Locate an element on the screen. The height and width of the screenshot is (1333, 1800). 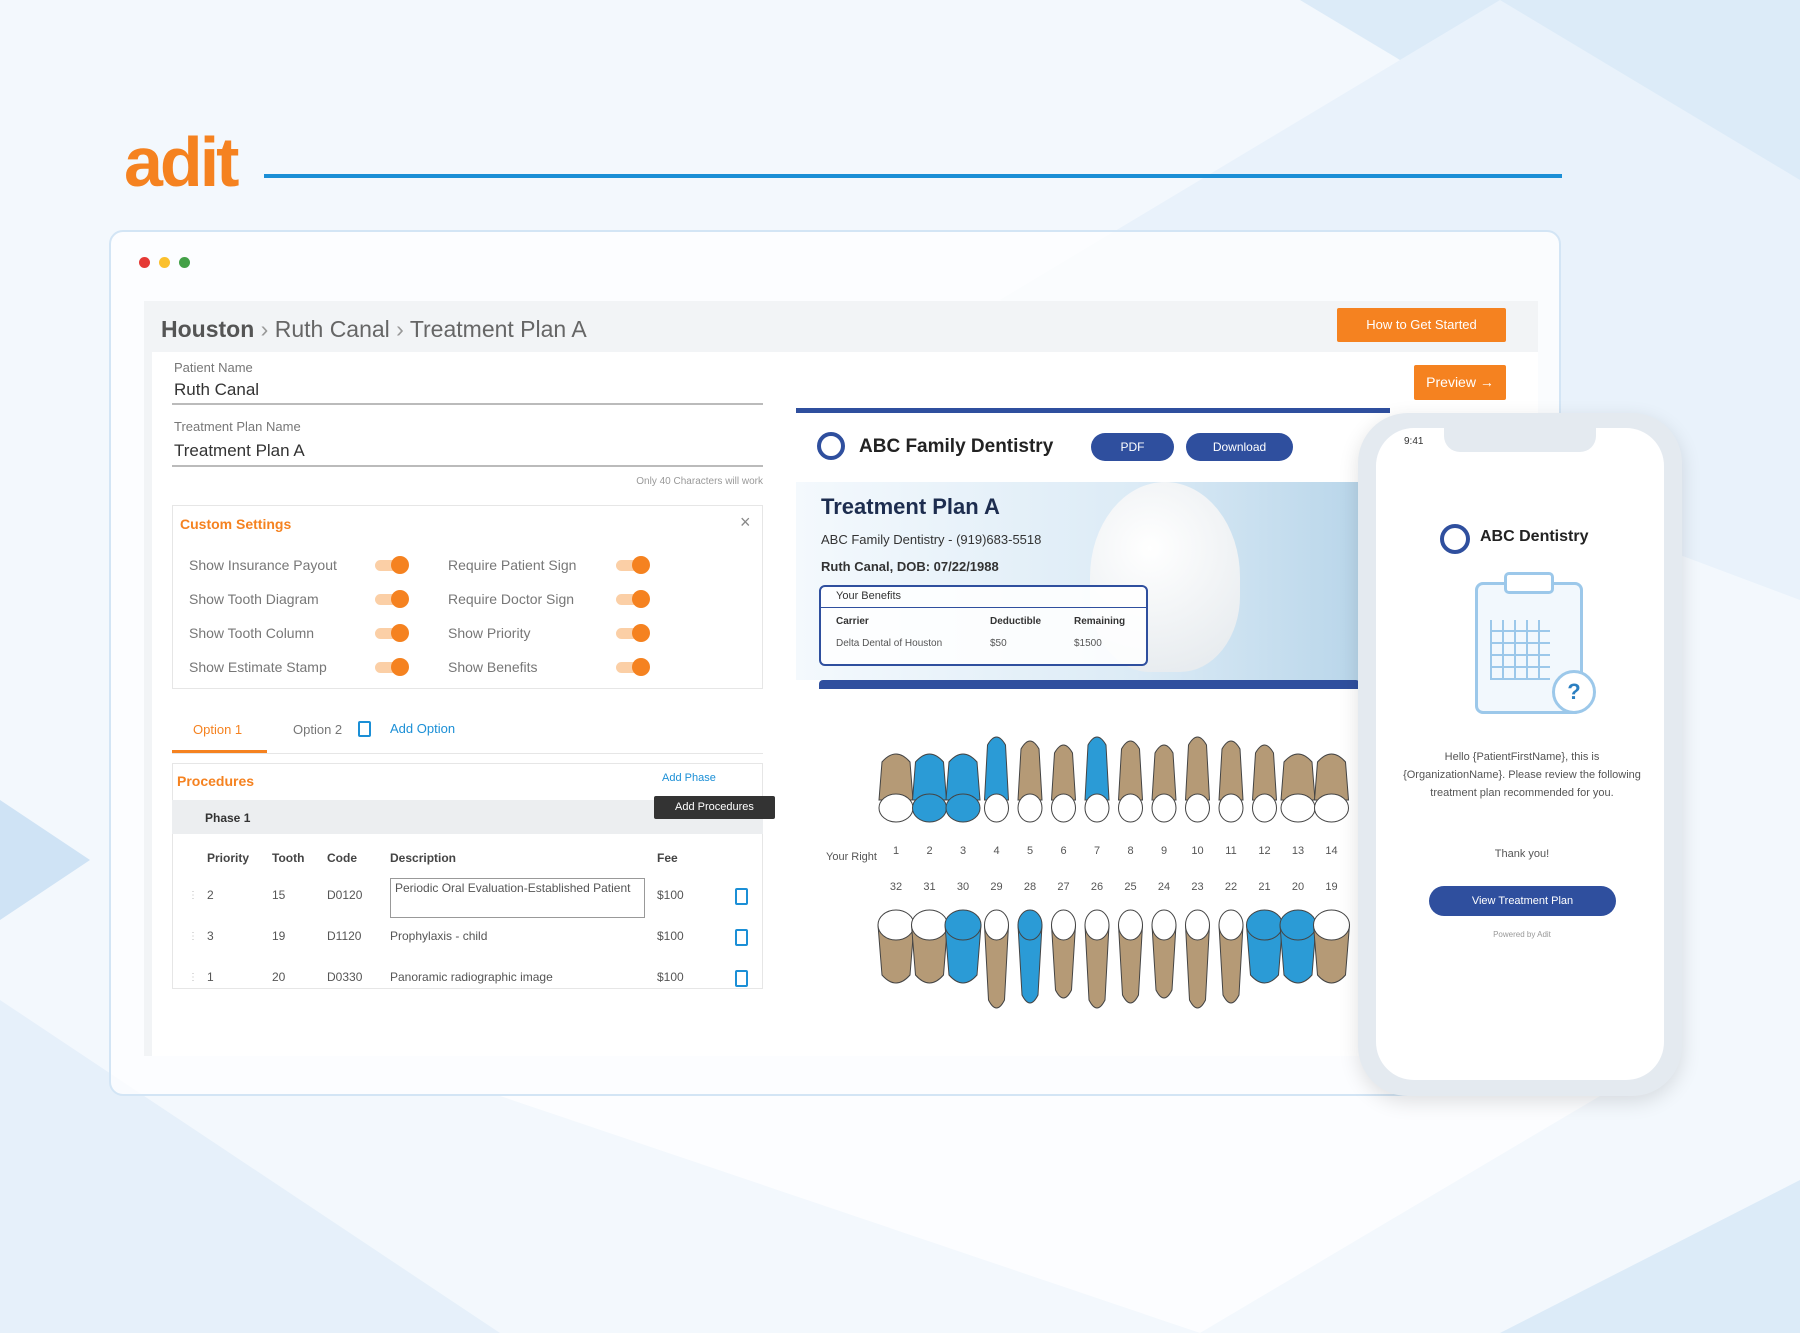
clipboard-grid is located at coordinates (1520, 650).